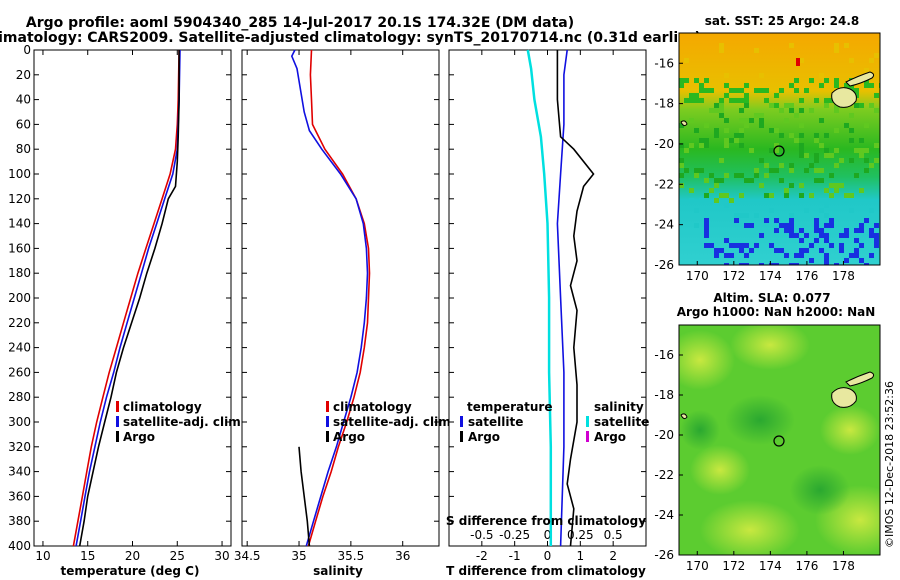 The height and width of the screenshot is (580, 900). Describe the element at coordinates (509, 407) in the screenshot. I see `legend-title-temperature: temperature` at that location.